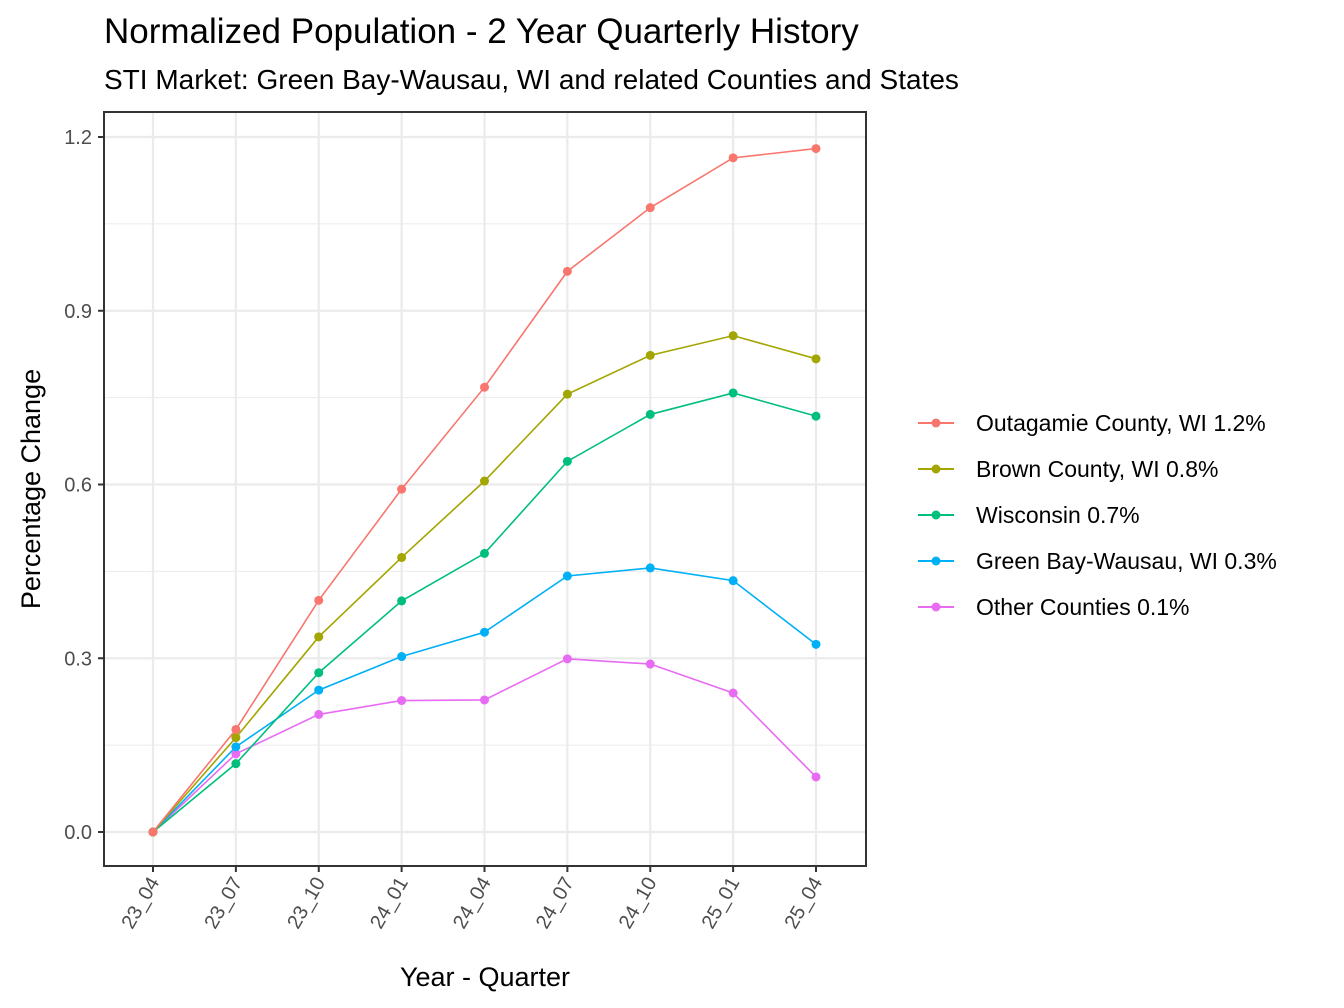  What do you see at coordinates (638, 903) in the screenshot?
I see `x-tick-label: 24_10` at bounding box center [638, 903].